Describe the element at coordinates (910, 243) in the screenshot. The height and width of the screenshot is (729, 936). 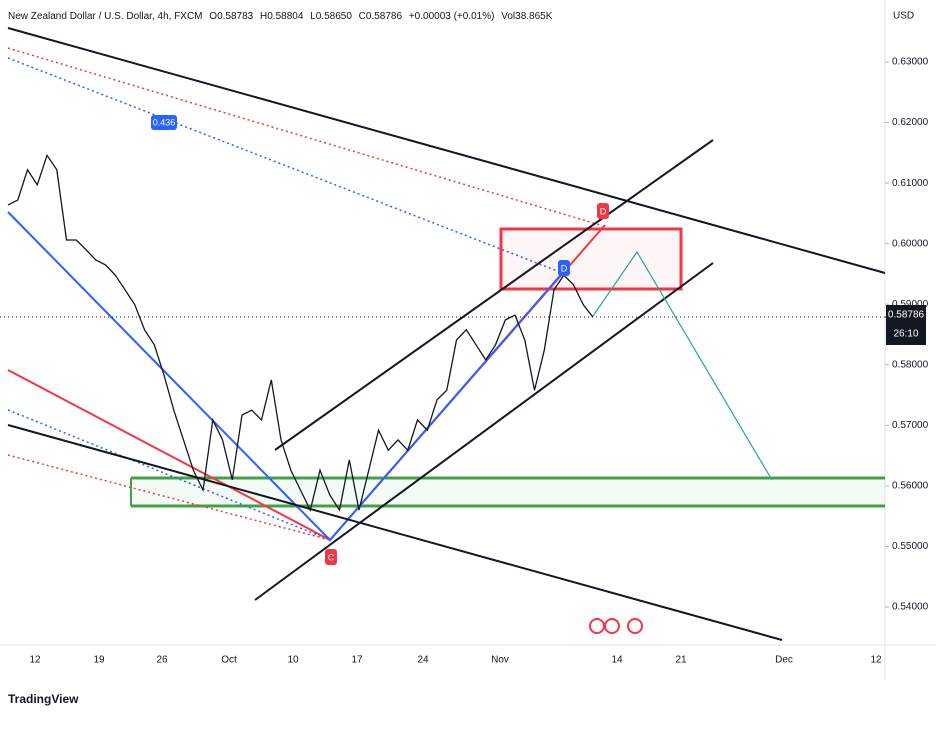
I see `price-tick-label: 0.60000` at that location.